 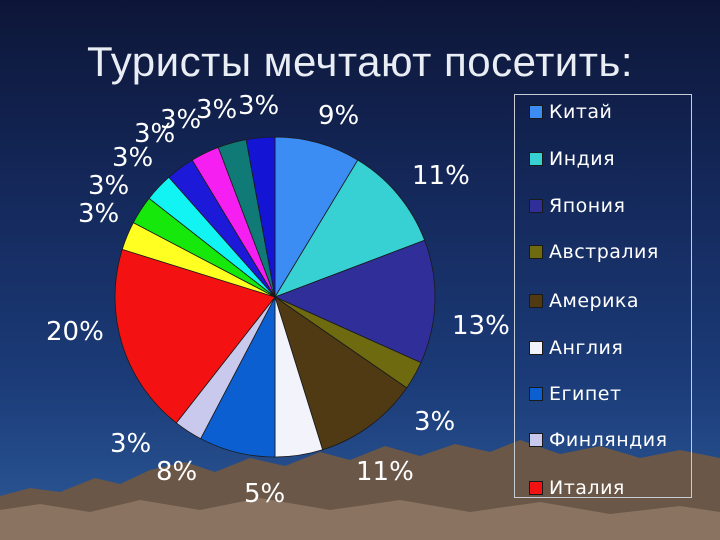 What do you see at coordinates (338, 116) in the screenshot?
I see `slice-percent-label: 9%` at bounding box center [338, 116].